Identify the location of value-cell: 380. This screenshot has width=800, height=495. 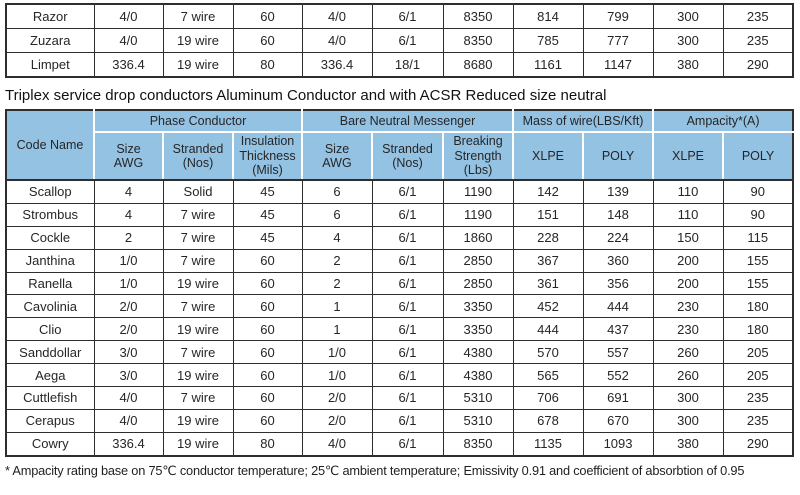
(688, 444).